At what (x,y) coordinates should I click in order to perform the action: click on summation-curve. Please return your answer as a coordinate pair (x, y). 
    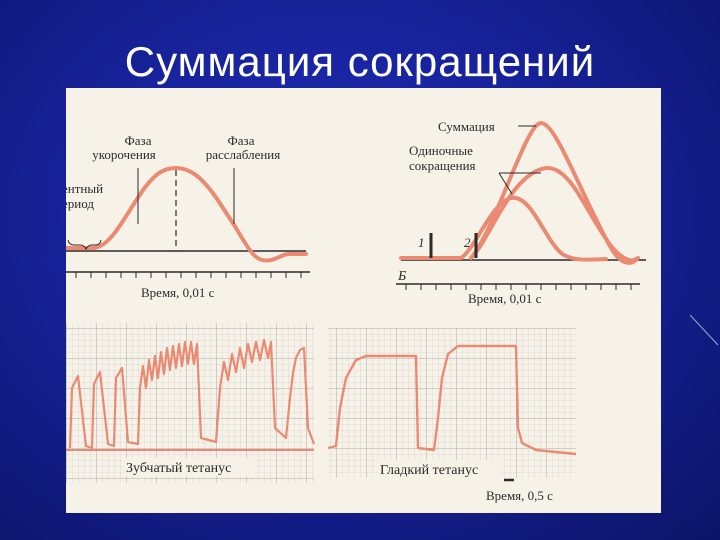
    Looking at the image, I should click on (554, 192).